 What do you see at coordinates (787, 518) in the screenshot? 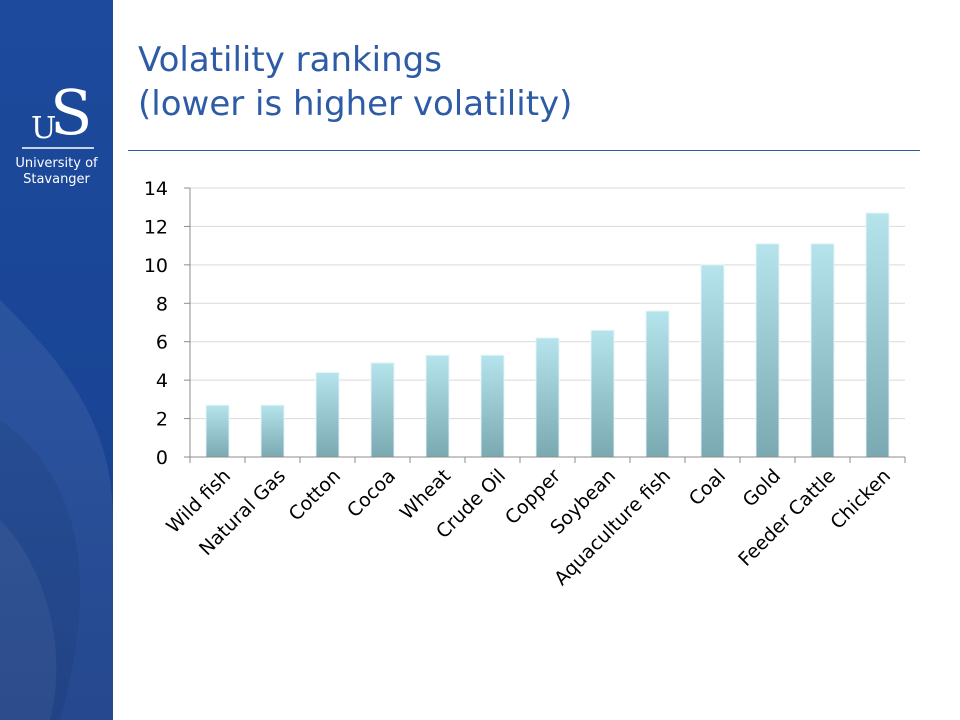
I see `x-category-label: Feeder Cattle` at bounding box center [787, 518].